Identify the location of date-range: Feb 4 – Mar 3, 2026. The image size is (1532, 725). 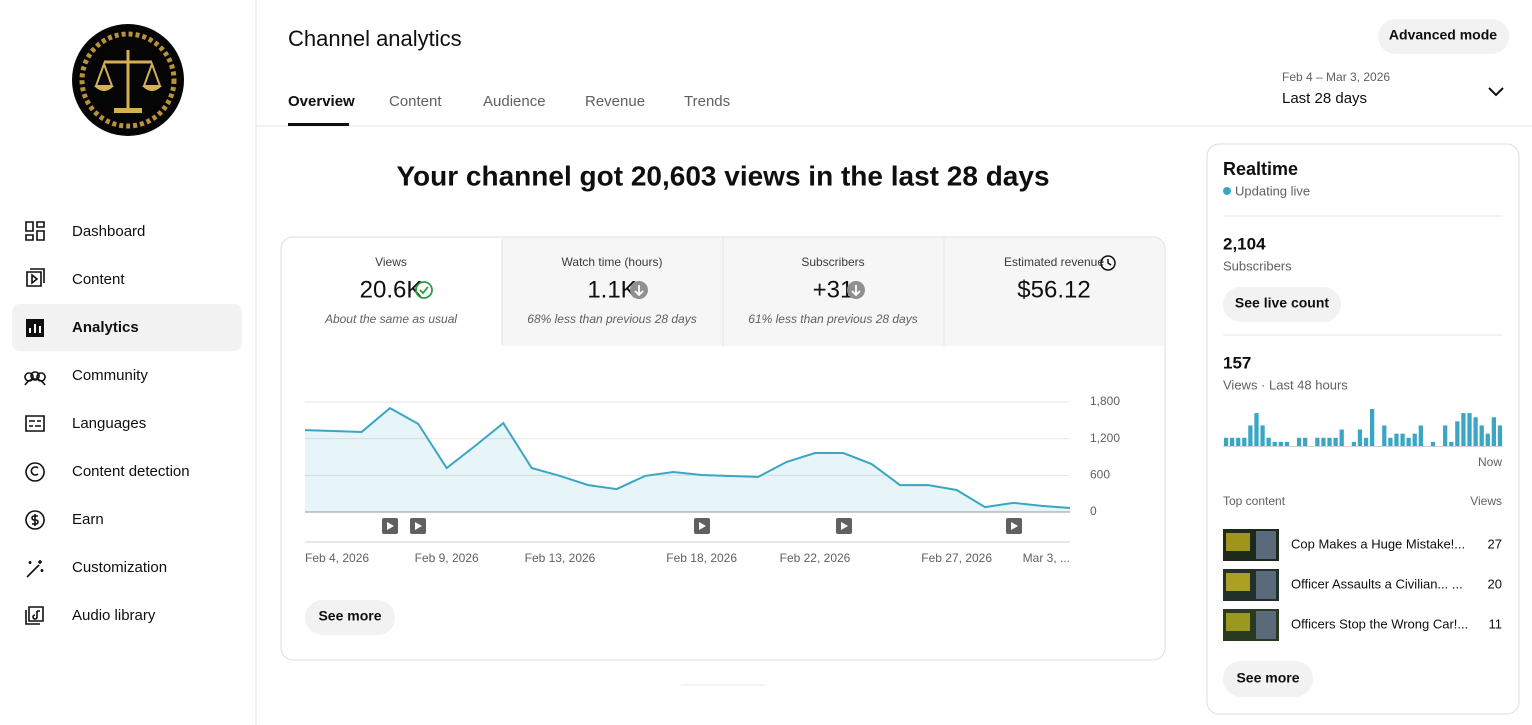
(1336, 77).